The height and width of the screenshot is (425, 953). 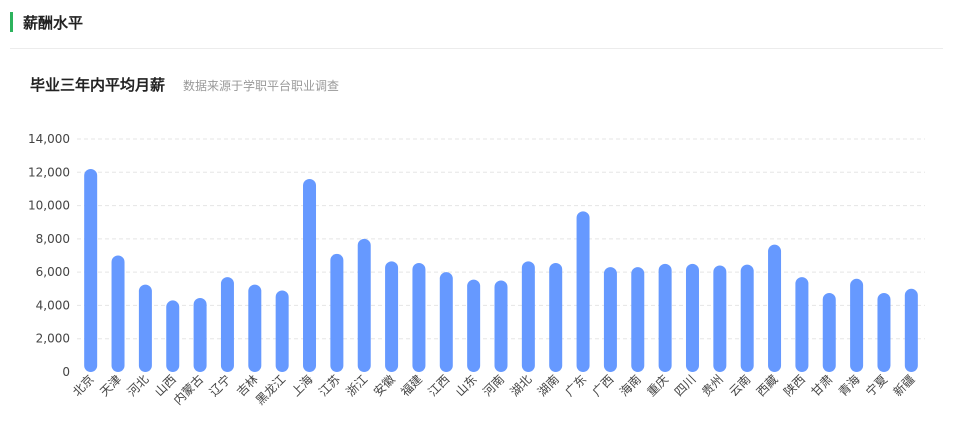 What do you see at coordinates (302, 386) in the screenshot?
I see `x-tick-label: 上海` at bounding box center [302, 386].